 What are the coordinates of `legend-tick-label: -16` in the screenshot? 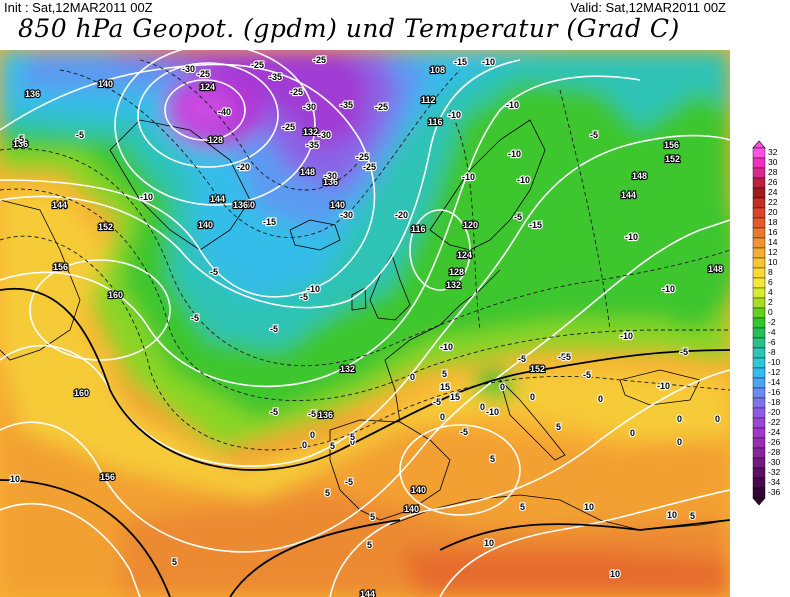 It's located at (774, 392).